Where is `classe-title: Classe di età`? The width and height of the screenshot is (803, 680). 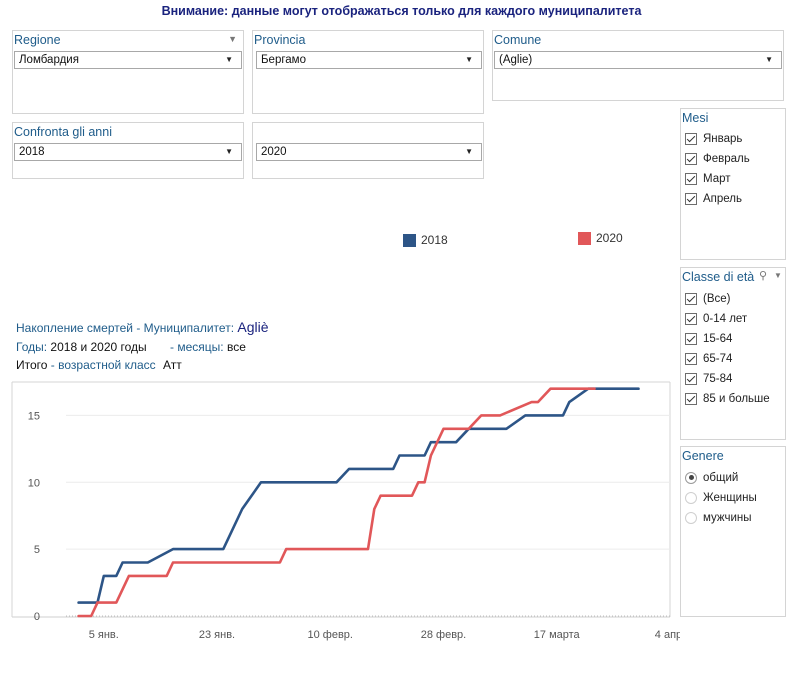
classe-title: Classe di età is located at coordinates (718, 277).